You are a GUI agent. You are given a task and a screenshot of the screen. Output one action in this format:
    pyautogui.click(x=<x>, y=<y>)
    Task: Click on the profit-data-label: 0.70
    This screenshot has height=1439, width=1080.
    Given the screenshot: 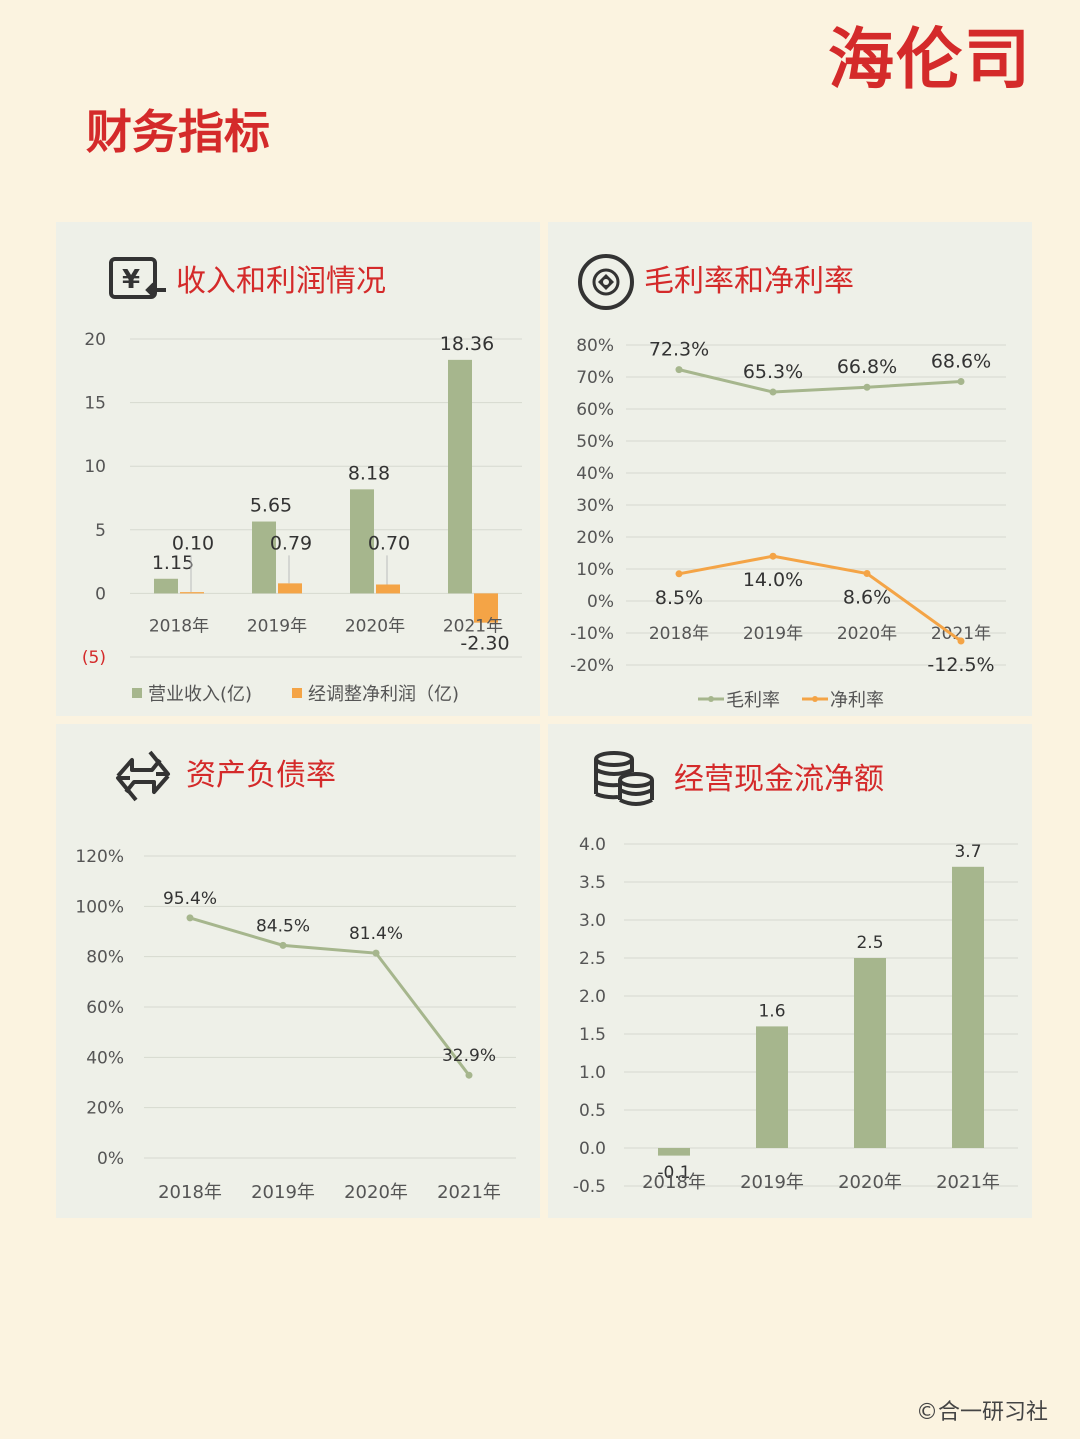 What is the action you would take?
    pyautogui.click(x=389, y=543)
    